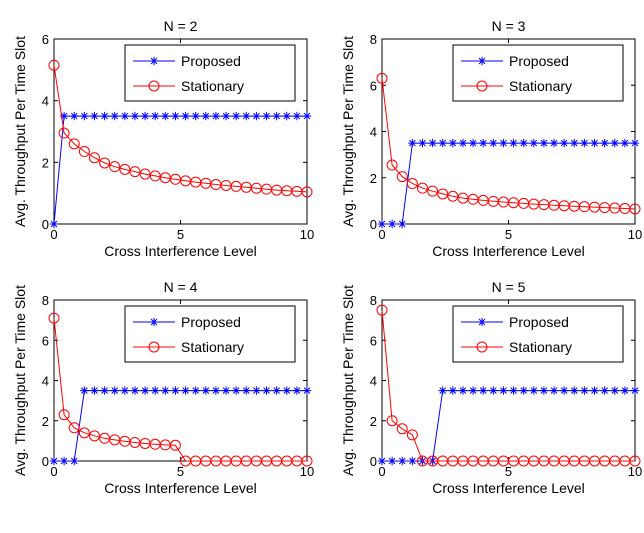 The width and height of the screenshot is (644, 533). What do you see at coordinates (180, 144) in the screenshot?
I see `data-area` at bounding box center [180, 144].